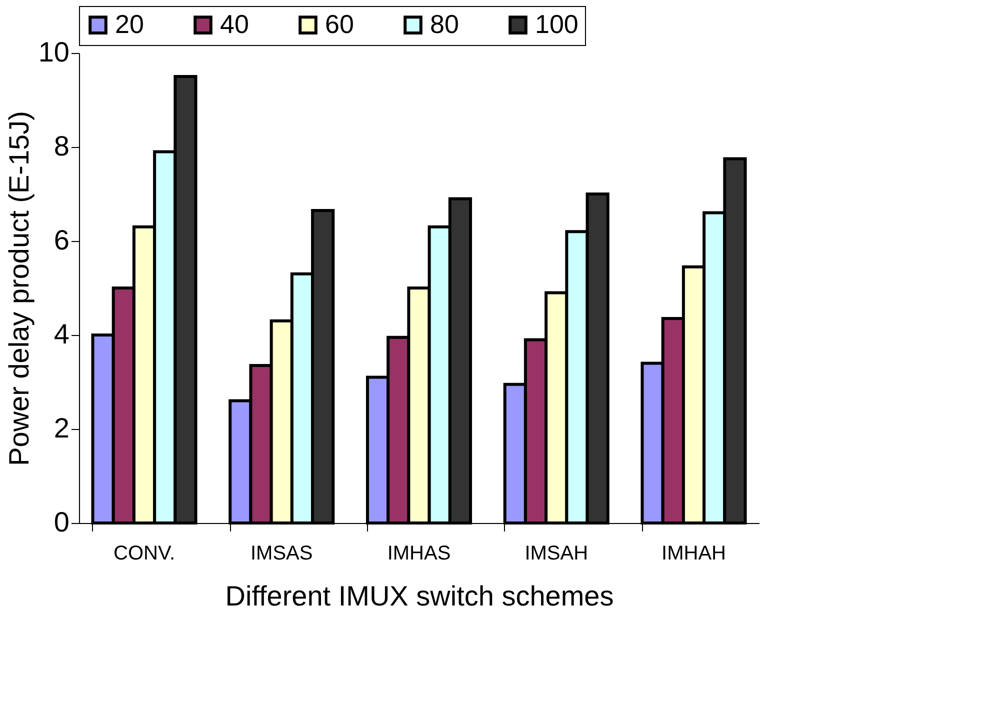 Image resolution: width=989 pixels, height=707 pixels. I want to click on x-tick-label: IMHAS, so click(419, 553).